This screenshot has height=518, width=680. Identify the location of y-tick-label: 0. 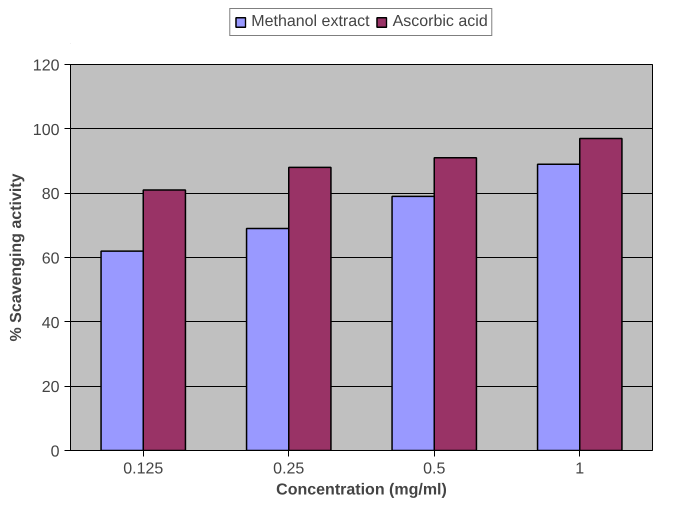
(55, 452).